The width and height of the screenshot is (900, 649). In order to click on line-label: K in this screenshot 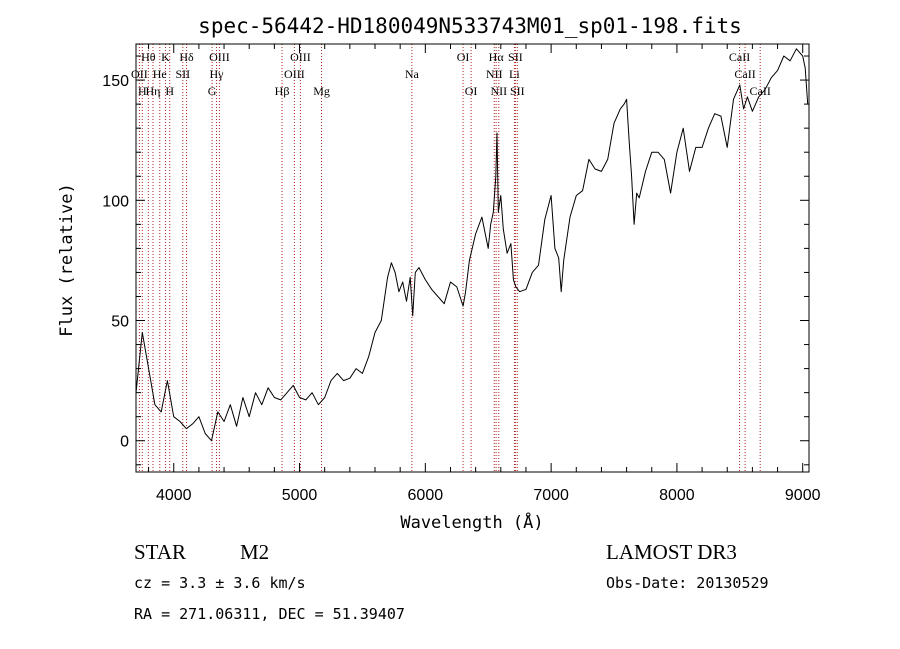, I will do `click(165, 57)`.